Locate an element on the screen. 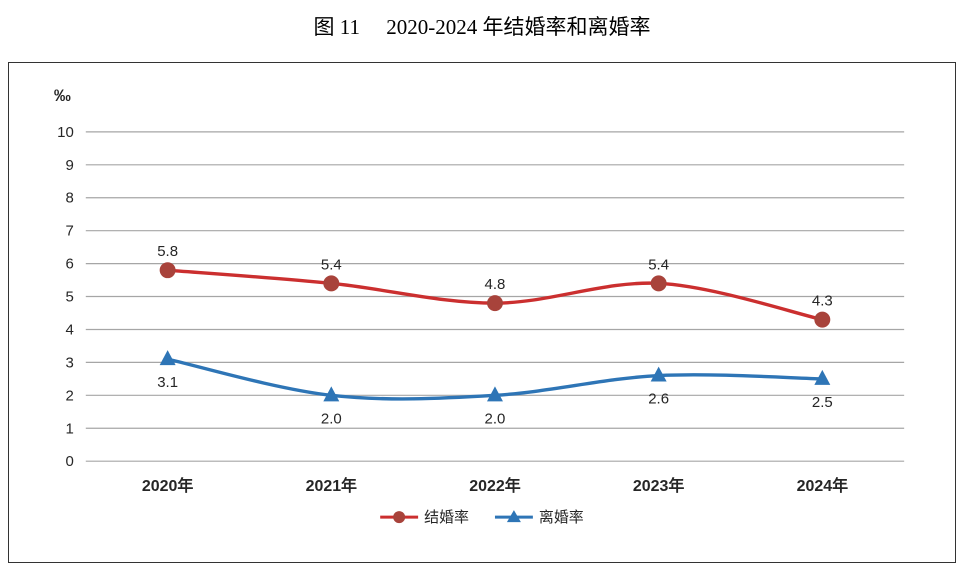  legend: 结婚率 离婚率 is located at coordinates (482, 517).